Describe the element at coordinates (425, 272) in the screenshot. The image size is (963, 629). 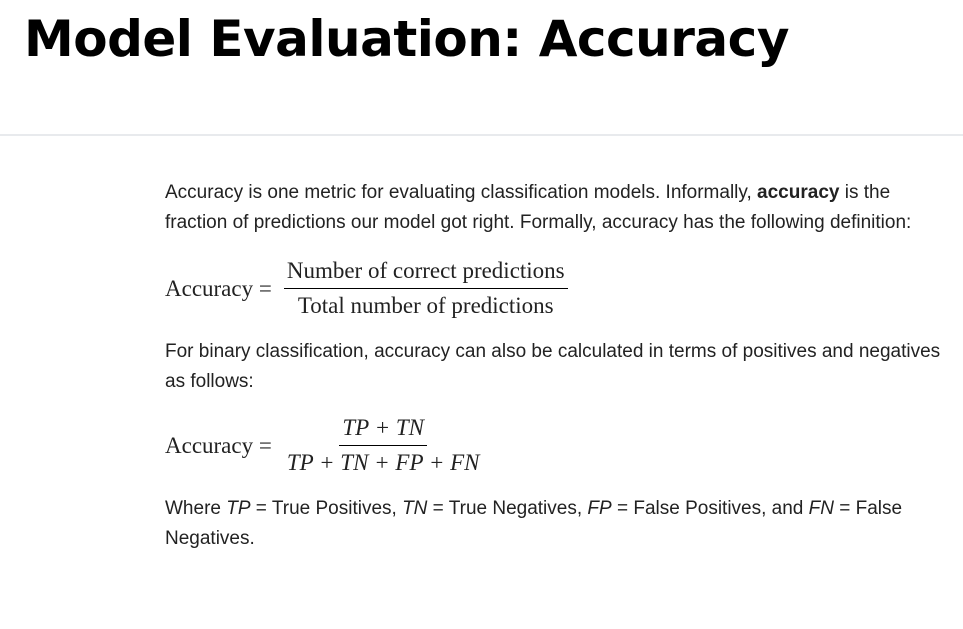
I see `numerator: Number of correct predictions` at that location.